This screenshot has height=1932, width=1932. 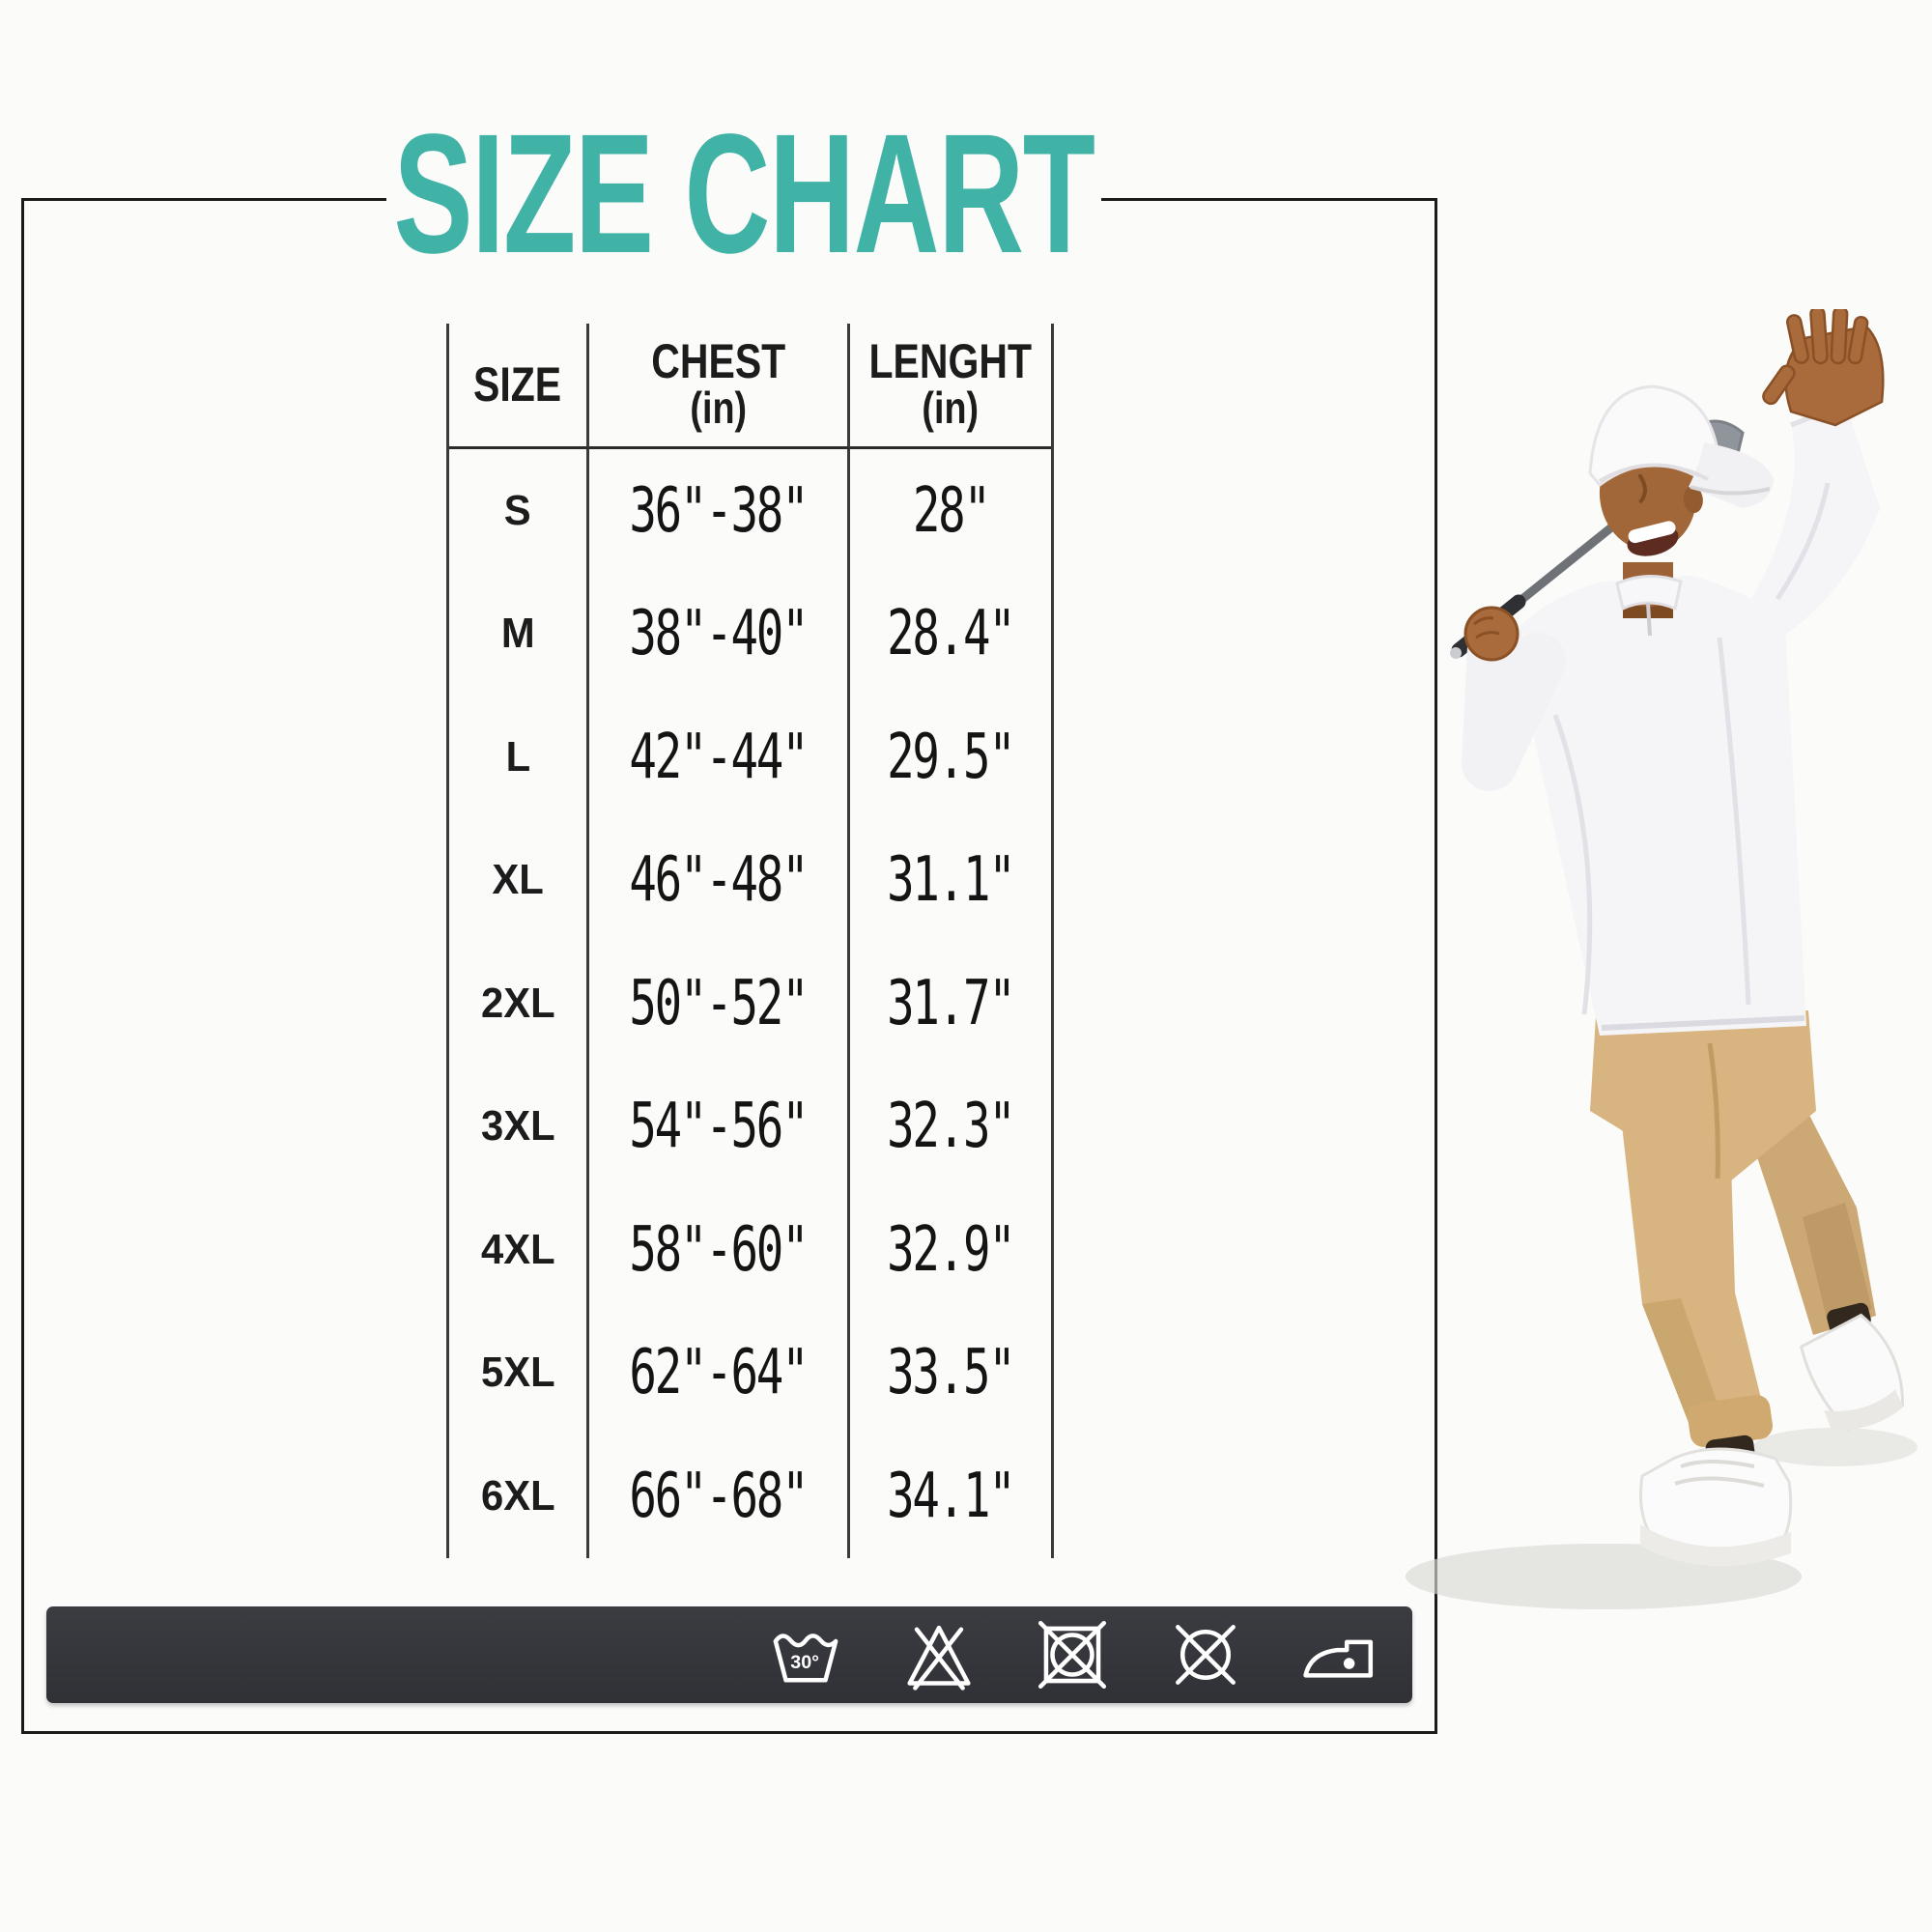 I want to click on table-cell: 50"-52", so click(x=719, y=1003).